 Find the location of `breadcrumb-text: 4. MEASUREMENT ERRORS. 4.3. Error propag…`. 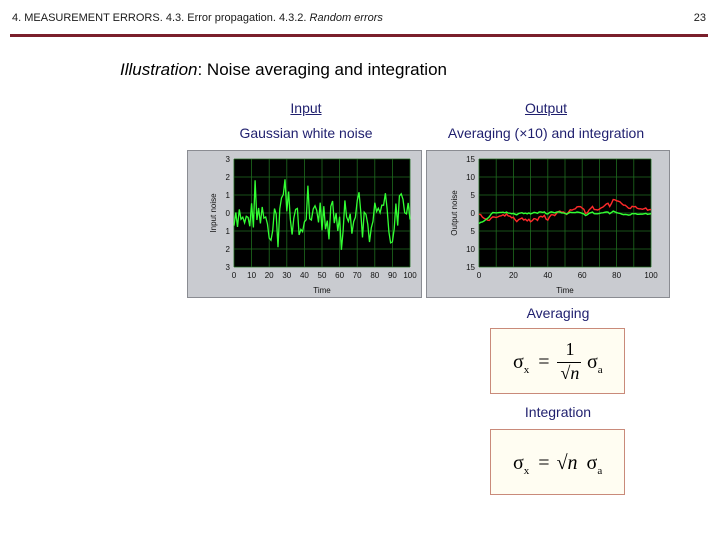

breadcrumb-text: 4. MEASUREMENT ERRORS. 4.3. Error propag… is located at coordinates (161, 18).